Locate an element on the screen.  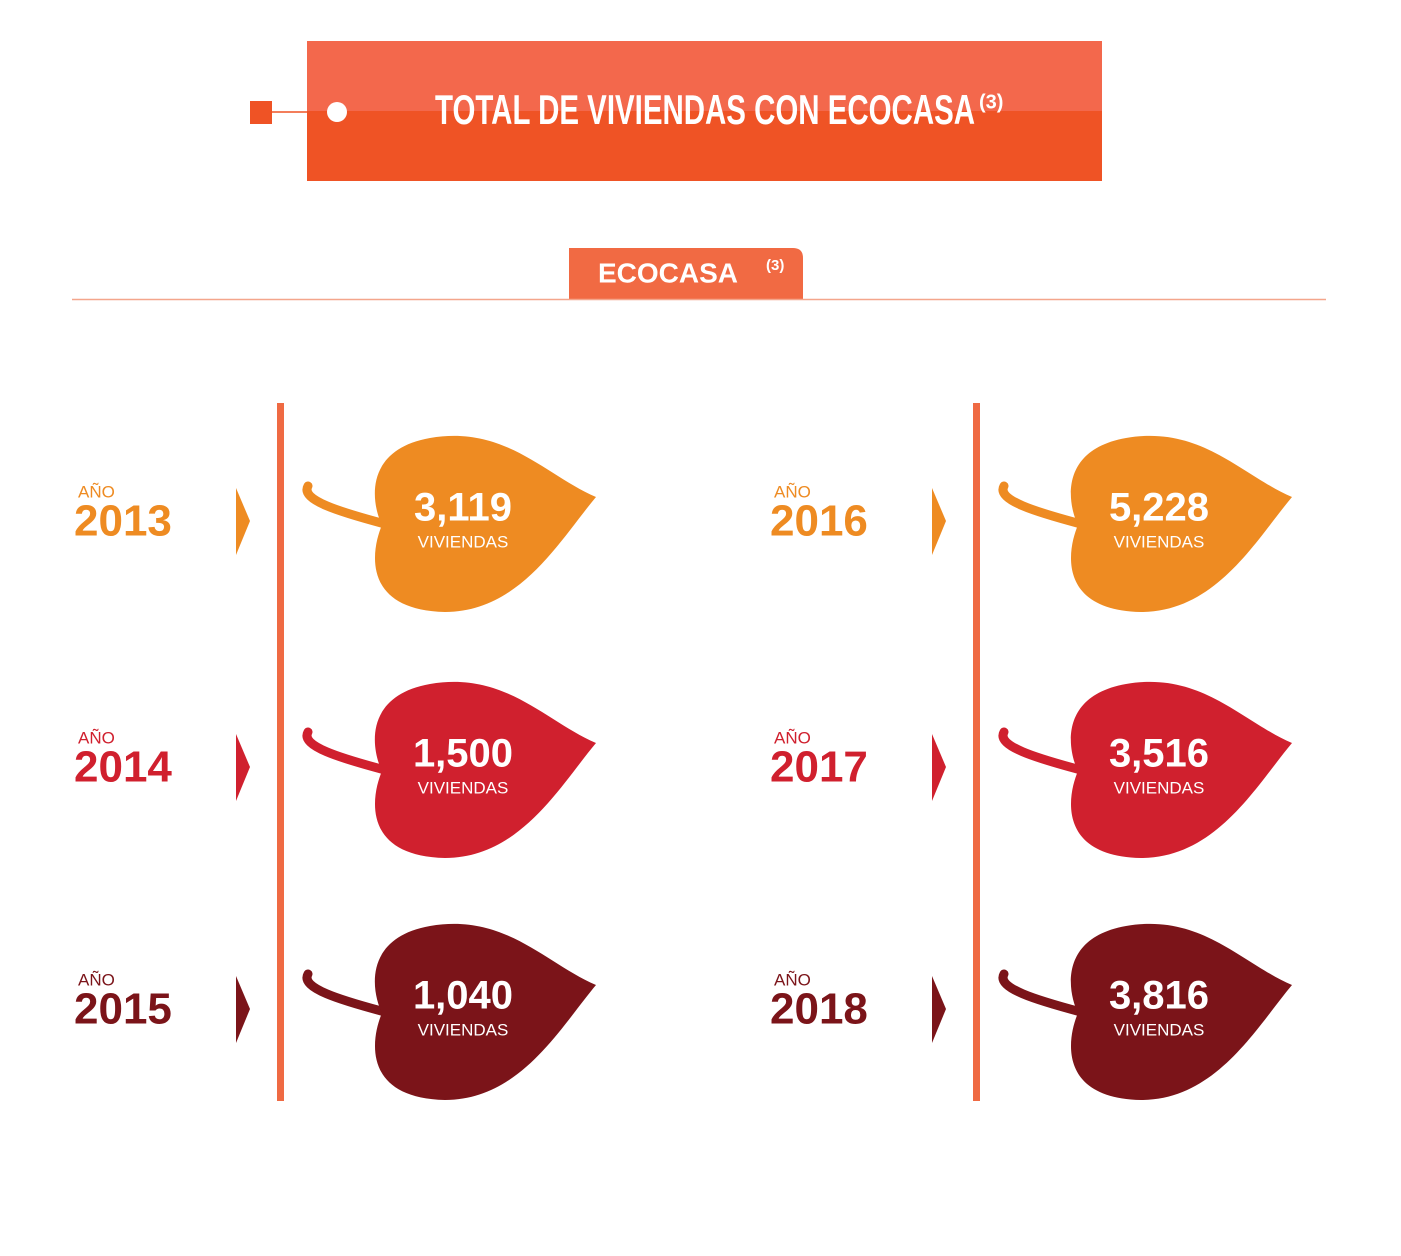
section-tab is located at coordinates (686, 273).